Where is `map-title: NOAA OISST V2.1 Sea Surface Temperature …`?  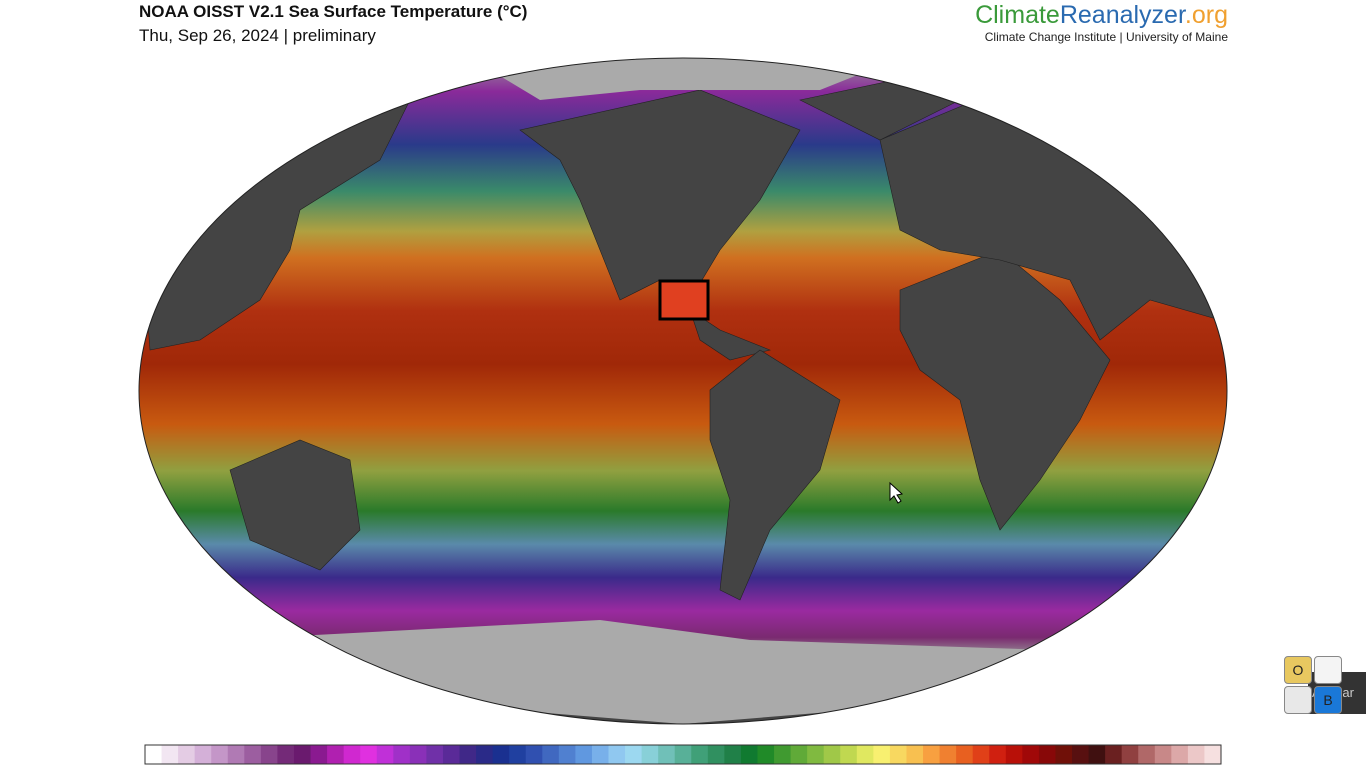
map-title: NOAA OISST V2.1 Sea Surface Temperature … is located at coordinates (333, 11).